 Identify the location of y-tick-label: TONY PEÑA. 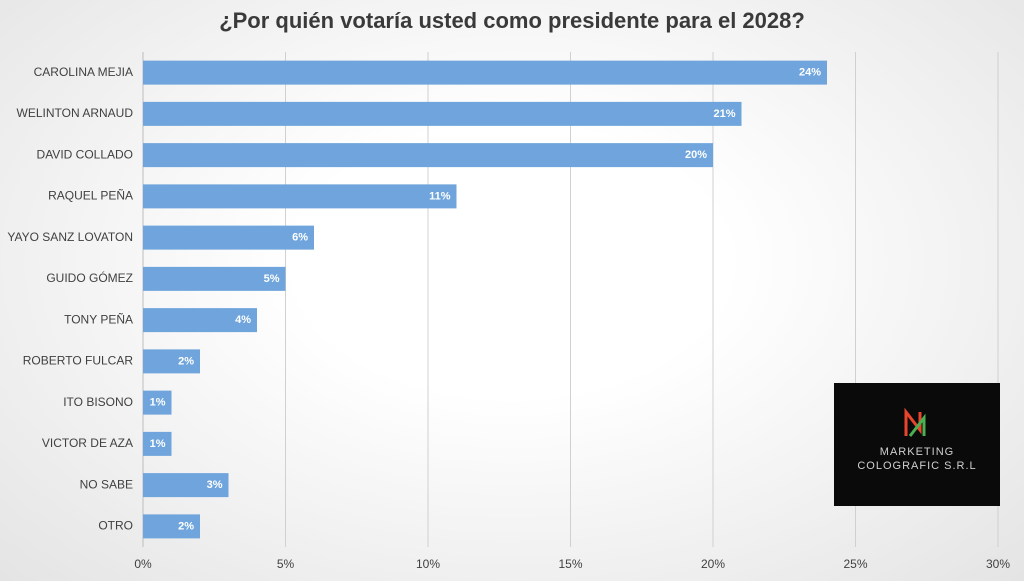
(98, 319).